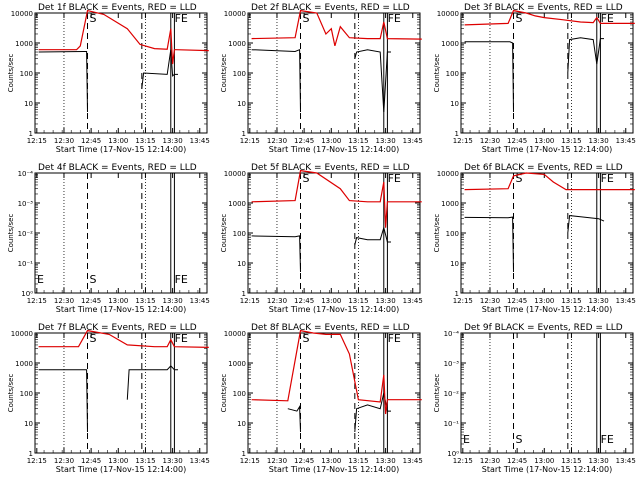  I want to click on y-tick-label: 10⁻⁴, so click(452, 334).